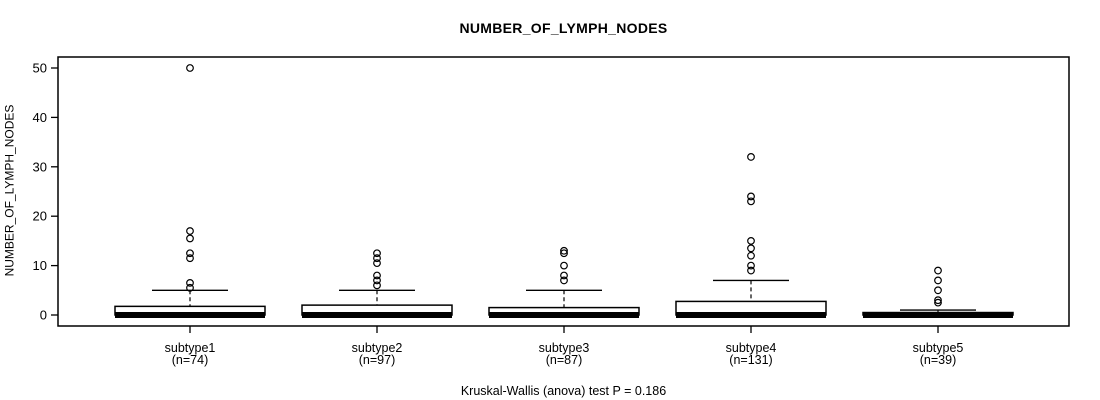 The image size is (1100, 400). Describe the element at coordinates (190, 348) in the screenshot. I see `x-group-label: subtype1` at that location.